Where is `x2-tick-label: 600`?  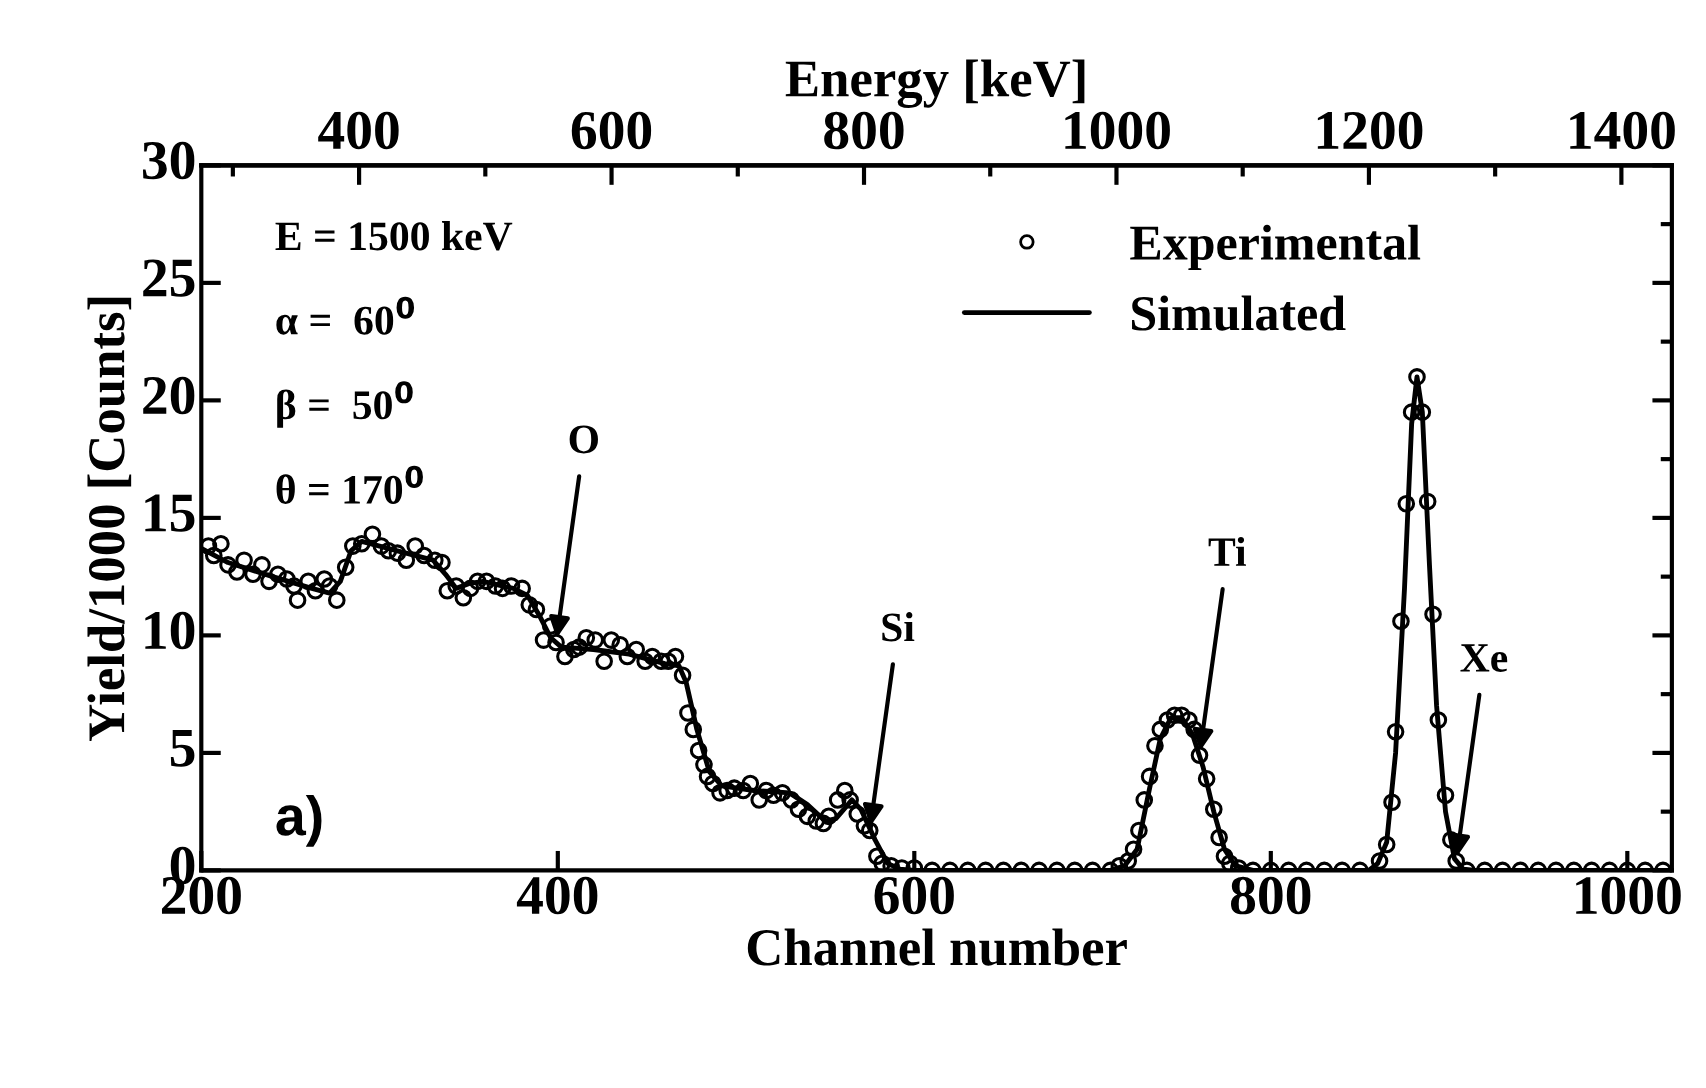
x2-tick-label: 600 is located at coordinates (611, 130).